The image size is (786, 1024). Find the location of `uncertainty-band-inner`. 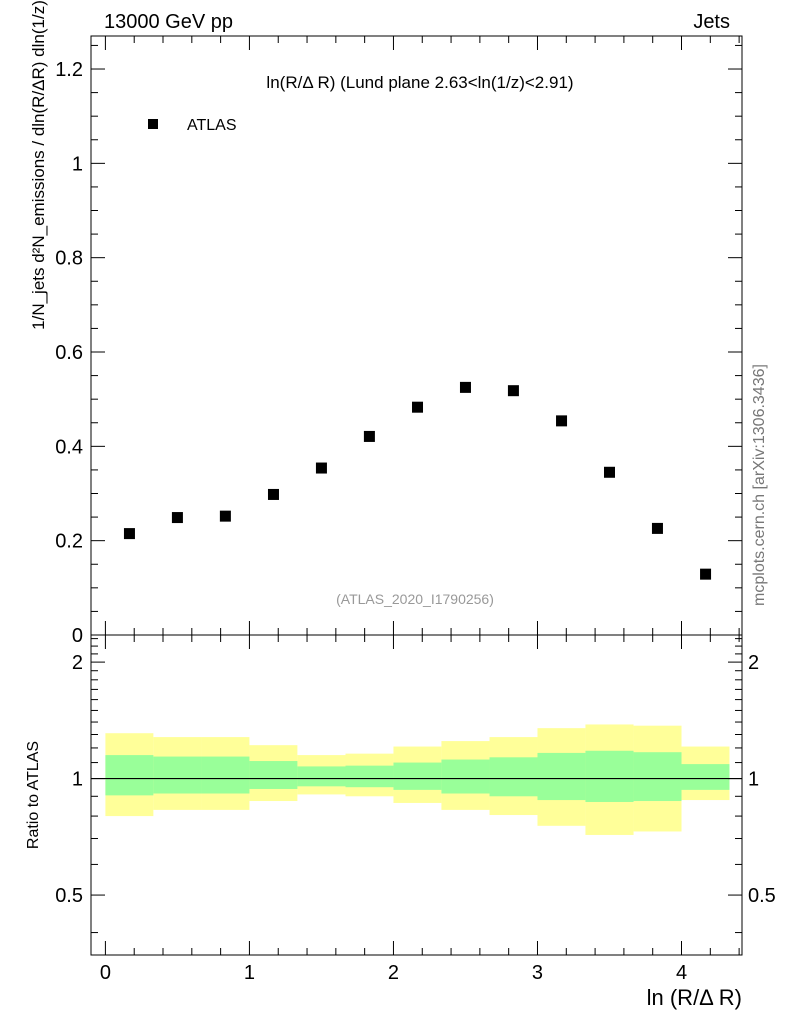

uncertainty-band-inner is located at coordinates (417, 776).